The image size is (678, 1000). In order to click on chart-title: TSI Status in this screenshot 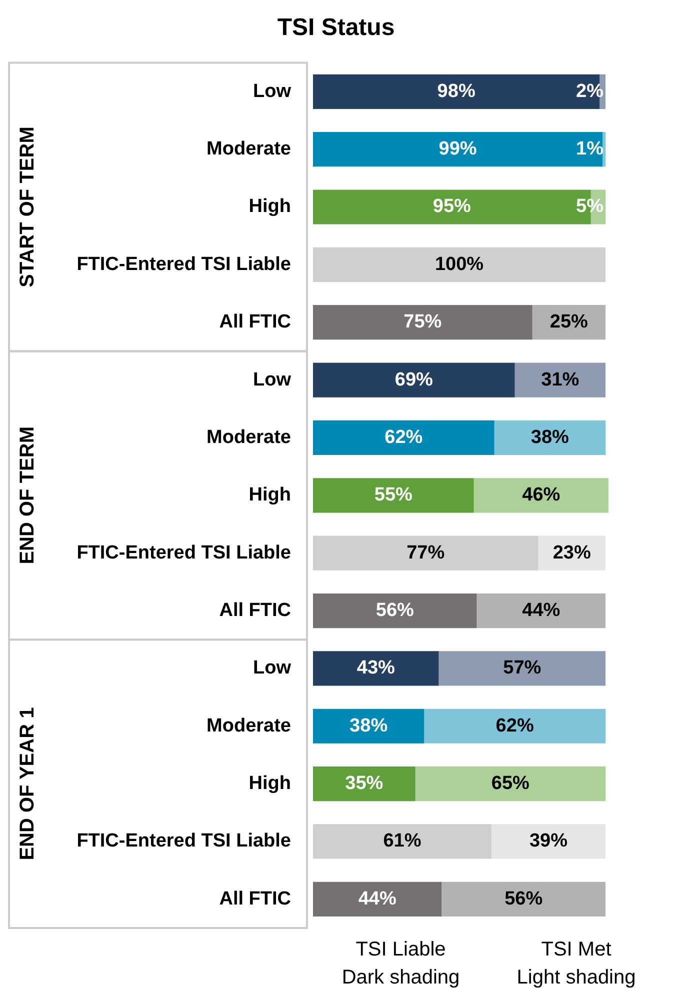, I will do `click(336, 28)`.